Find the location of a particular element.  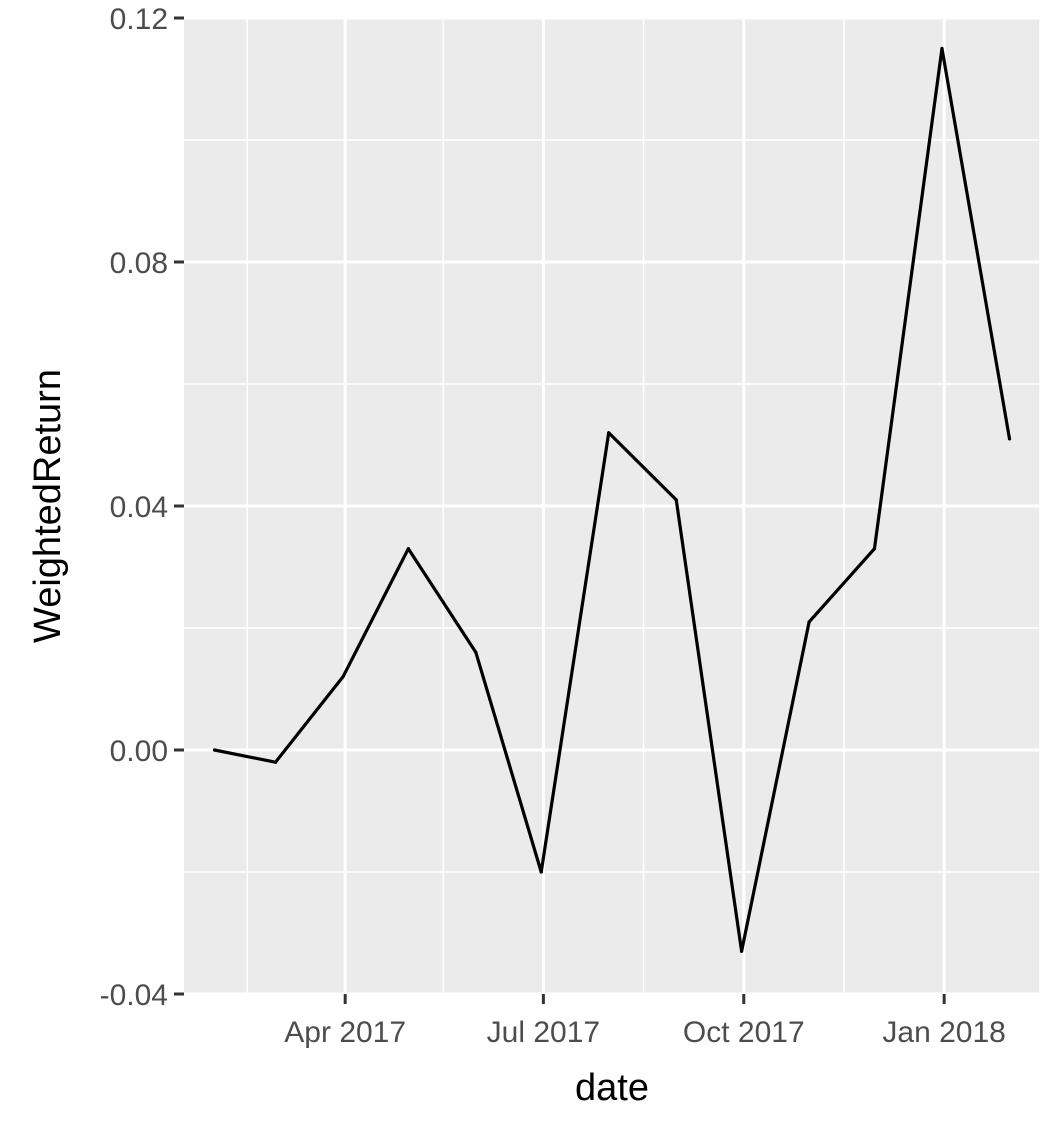

y-tick-label: 0.00 is located at coordinates (139, 751).